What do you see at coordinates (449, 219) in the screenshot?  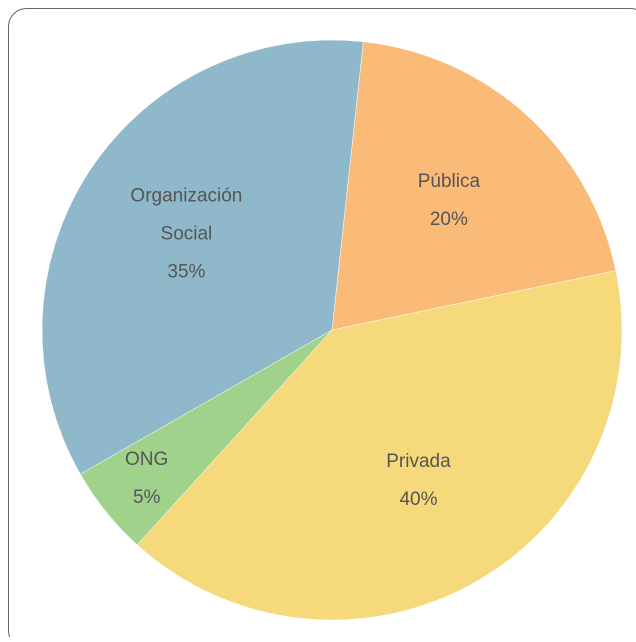 I see `slice-value-label: 20%` at bounding box center [449, 219].